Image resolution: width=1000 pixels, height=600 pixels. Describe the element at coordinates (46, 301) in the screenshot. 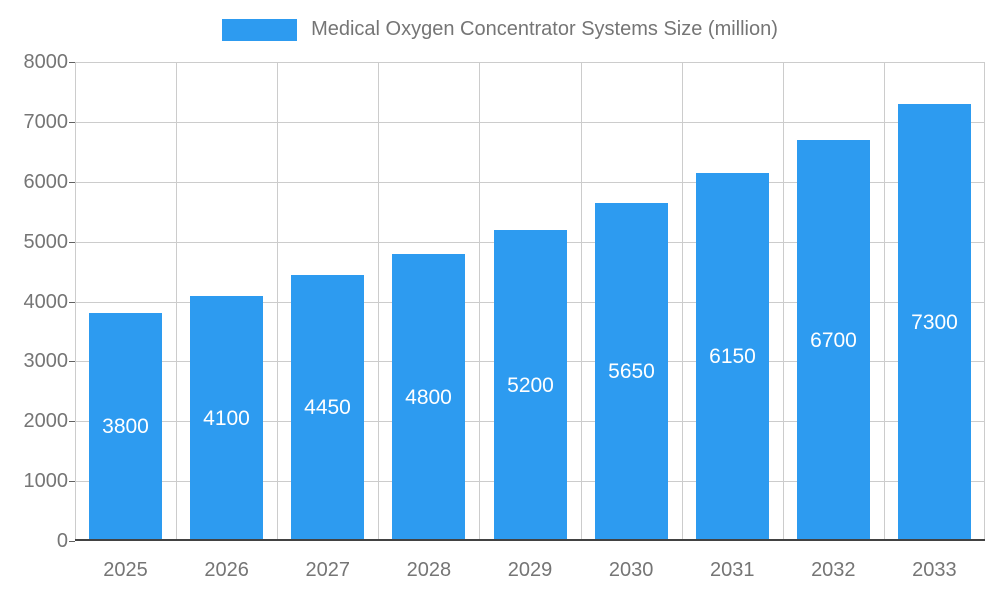

I see `y-tick-label: 4000` at that location.